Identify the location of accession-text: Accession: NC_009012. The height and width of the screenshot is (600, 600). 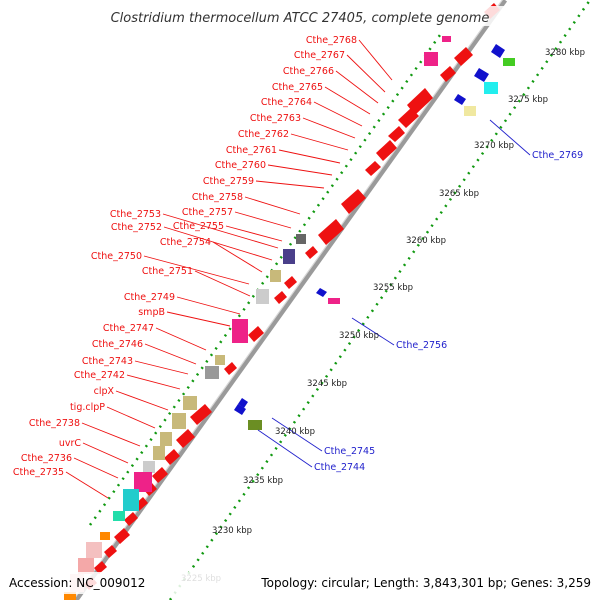
(77, 583).